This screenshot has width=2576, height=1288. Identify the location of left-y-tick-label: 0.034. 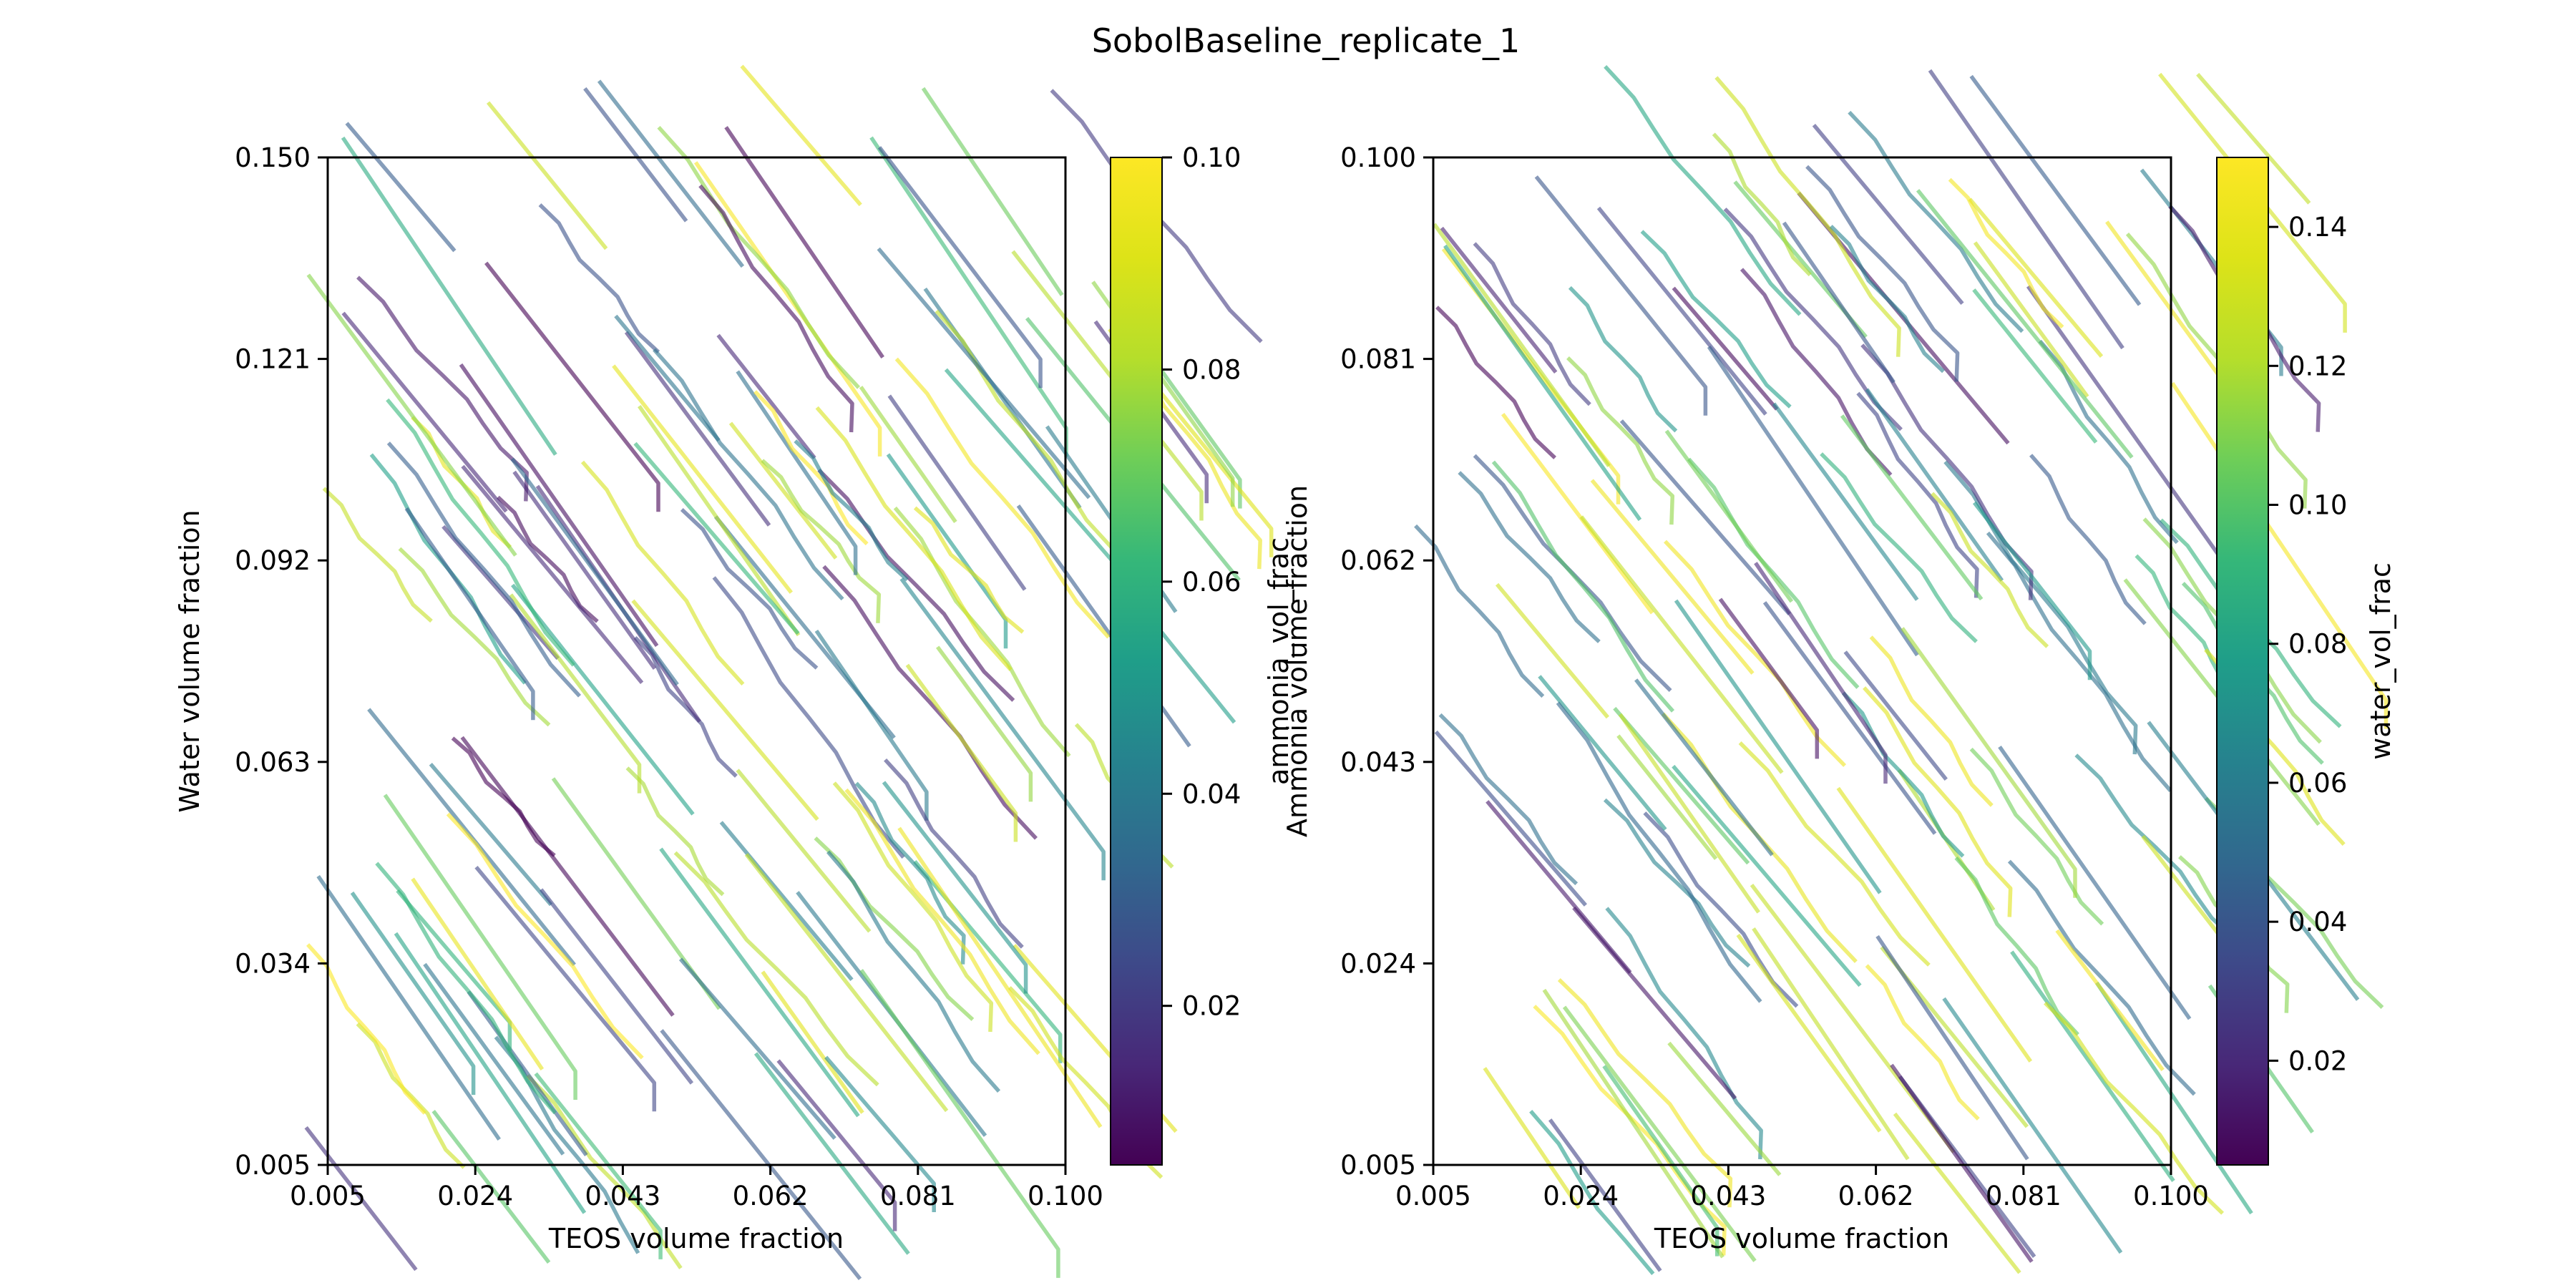
(273, 964).